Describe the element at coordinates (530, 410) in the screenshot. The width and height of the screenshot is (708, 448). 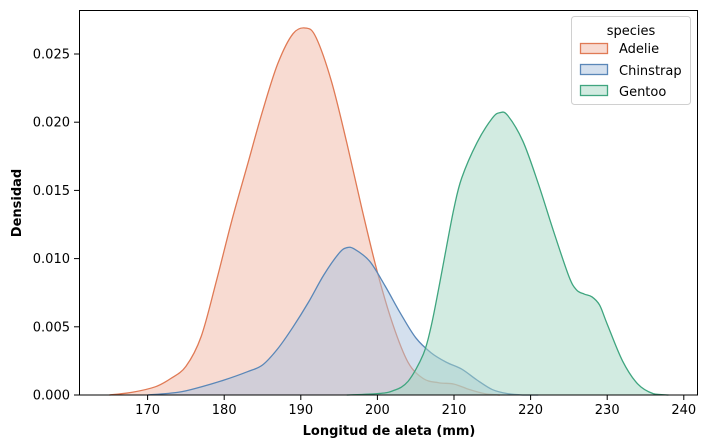
I see `x-tick-label: 220` at that location.